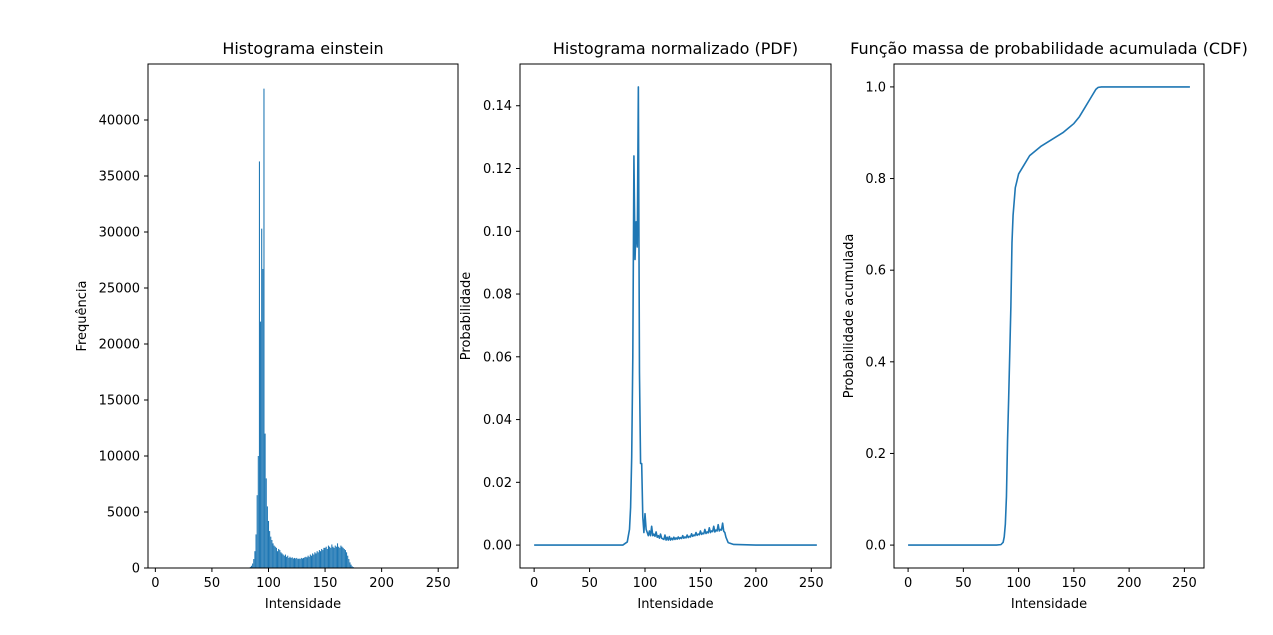 The image size is (1273, 635). What do you see at coordinates (497, 169) in the screenshot?
I see `y-tick-label: 0.12` at bounding box center [497, 169].